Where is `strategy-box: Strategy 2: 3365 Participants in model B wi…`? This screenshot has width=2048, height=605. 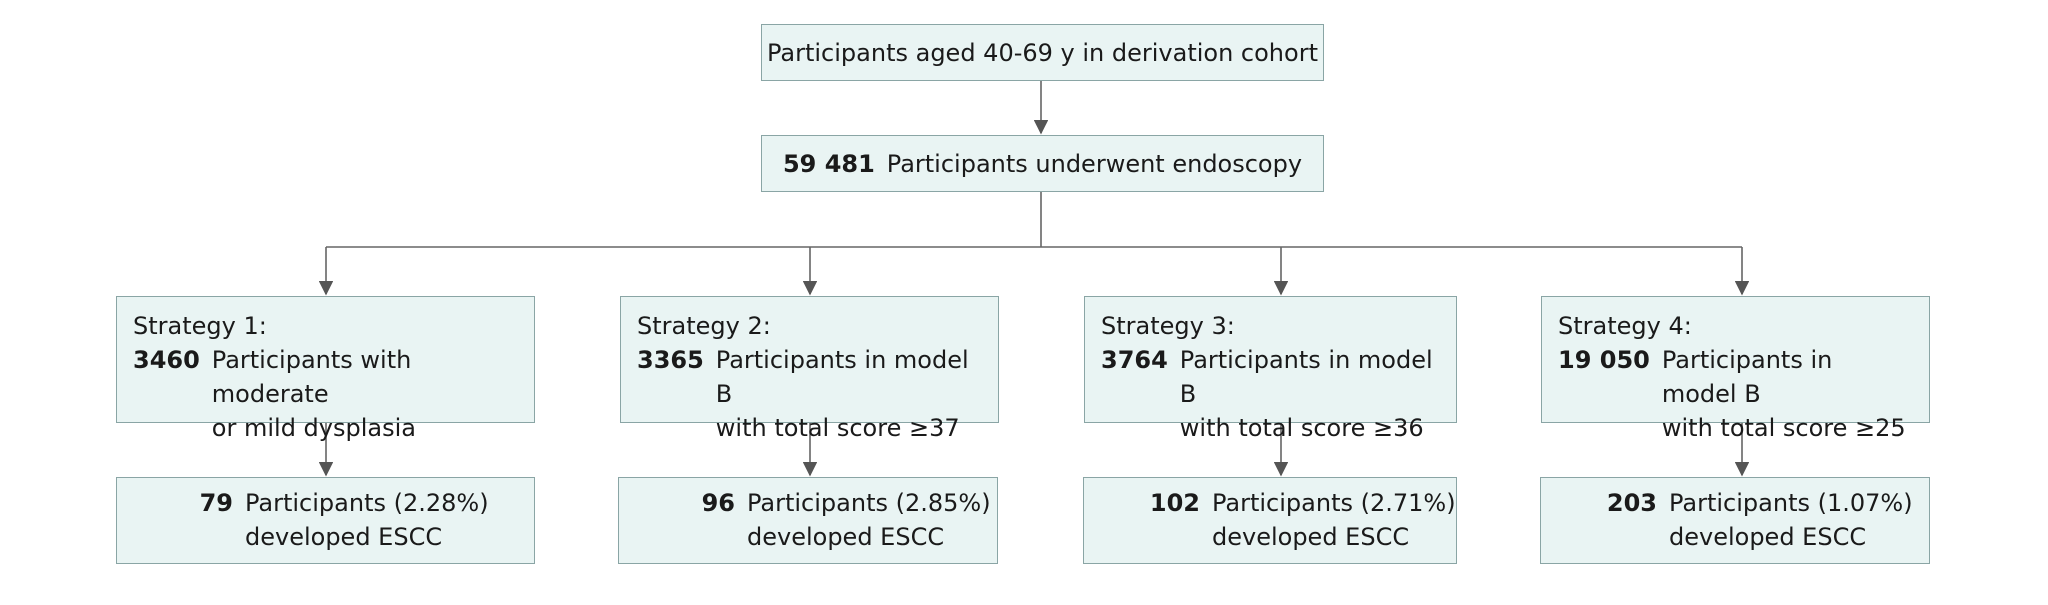 strategy-box: Strategy 2: 3365 Participants in model B wi… is located at coordinates (809, 369).